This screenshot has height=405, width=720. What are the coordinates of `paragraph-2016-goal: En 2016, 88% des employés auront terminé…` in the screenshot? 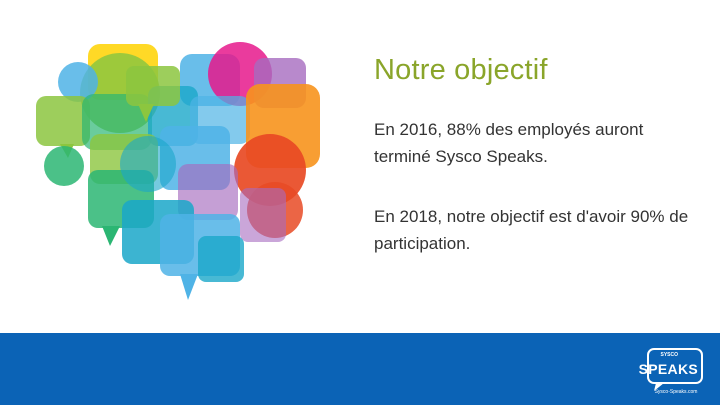 It's located at (509, 143).